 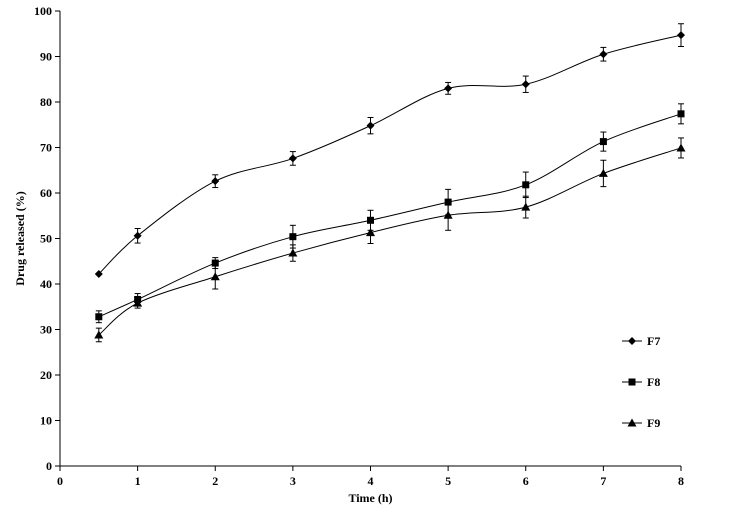 I want to click on y-tick-label: 80, so click(x=46, y=102).